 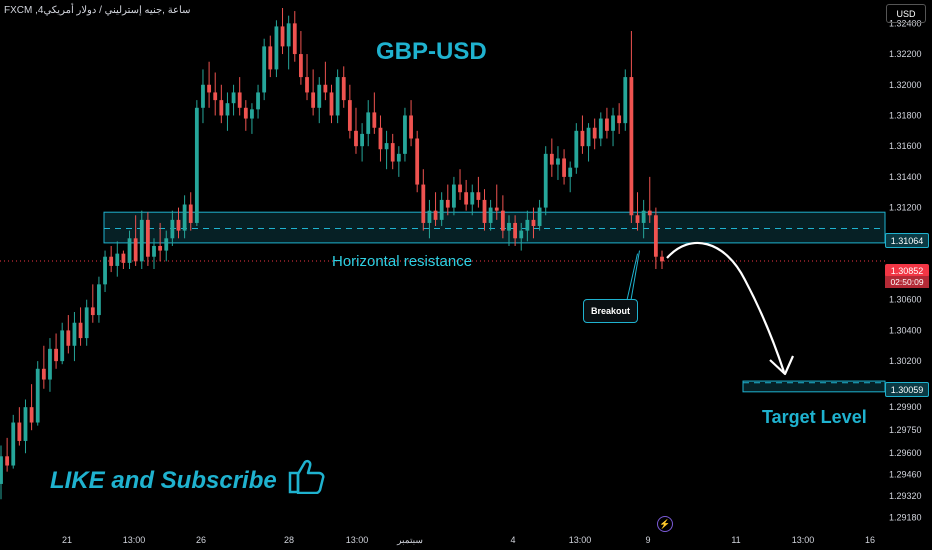 I want to click on resistance-label: Horizontal resistance, so click(x=402, y=261).